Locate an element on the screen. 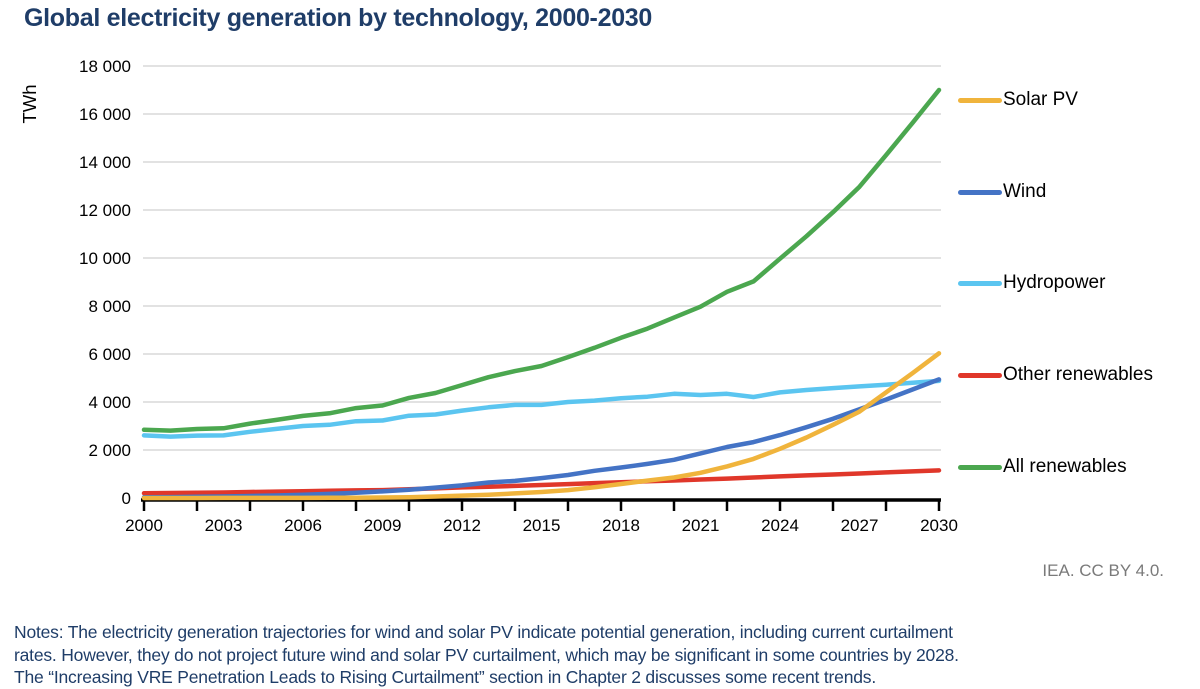 The image size is (1200, 689). y-tick-label: 4 000 is located at coordinates (109, 402).